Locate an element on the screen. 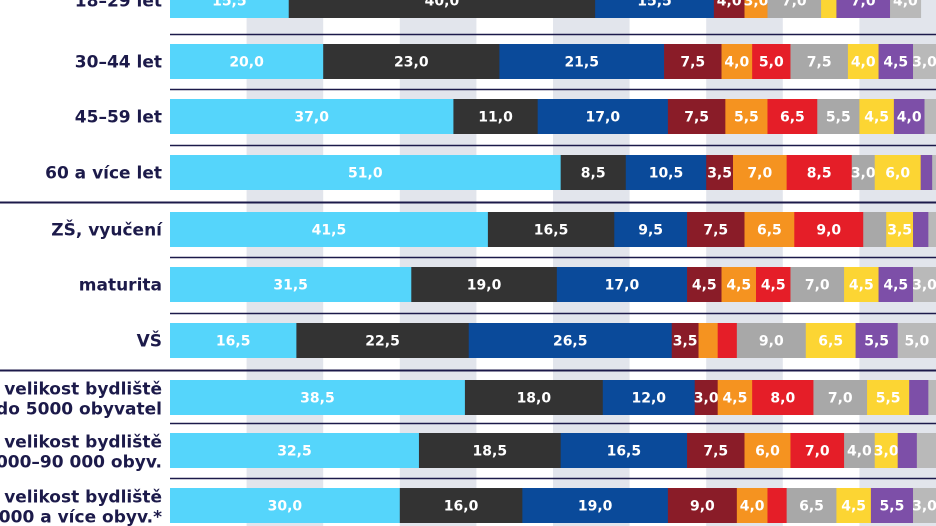 The image size is (936, 526). bar-value-label: 9,5 is located at coordinates (650, 231).